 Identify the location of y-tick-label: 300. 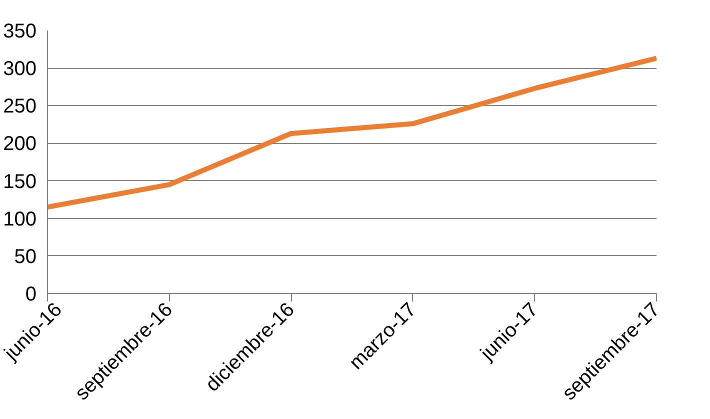
(20, 69).